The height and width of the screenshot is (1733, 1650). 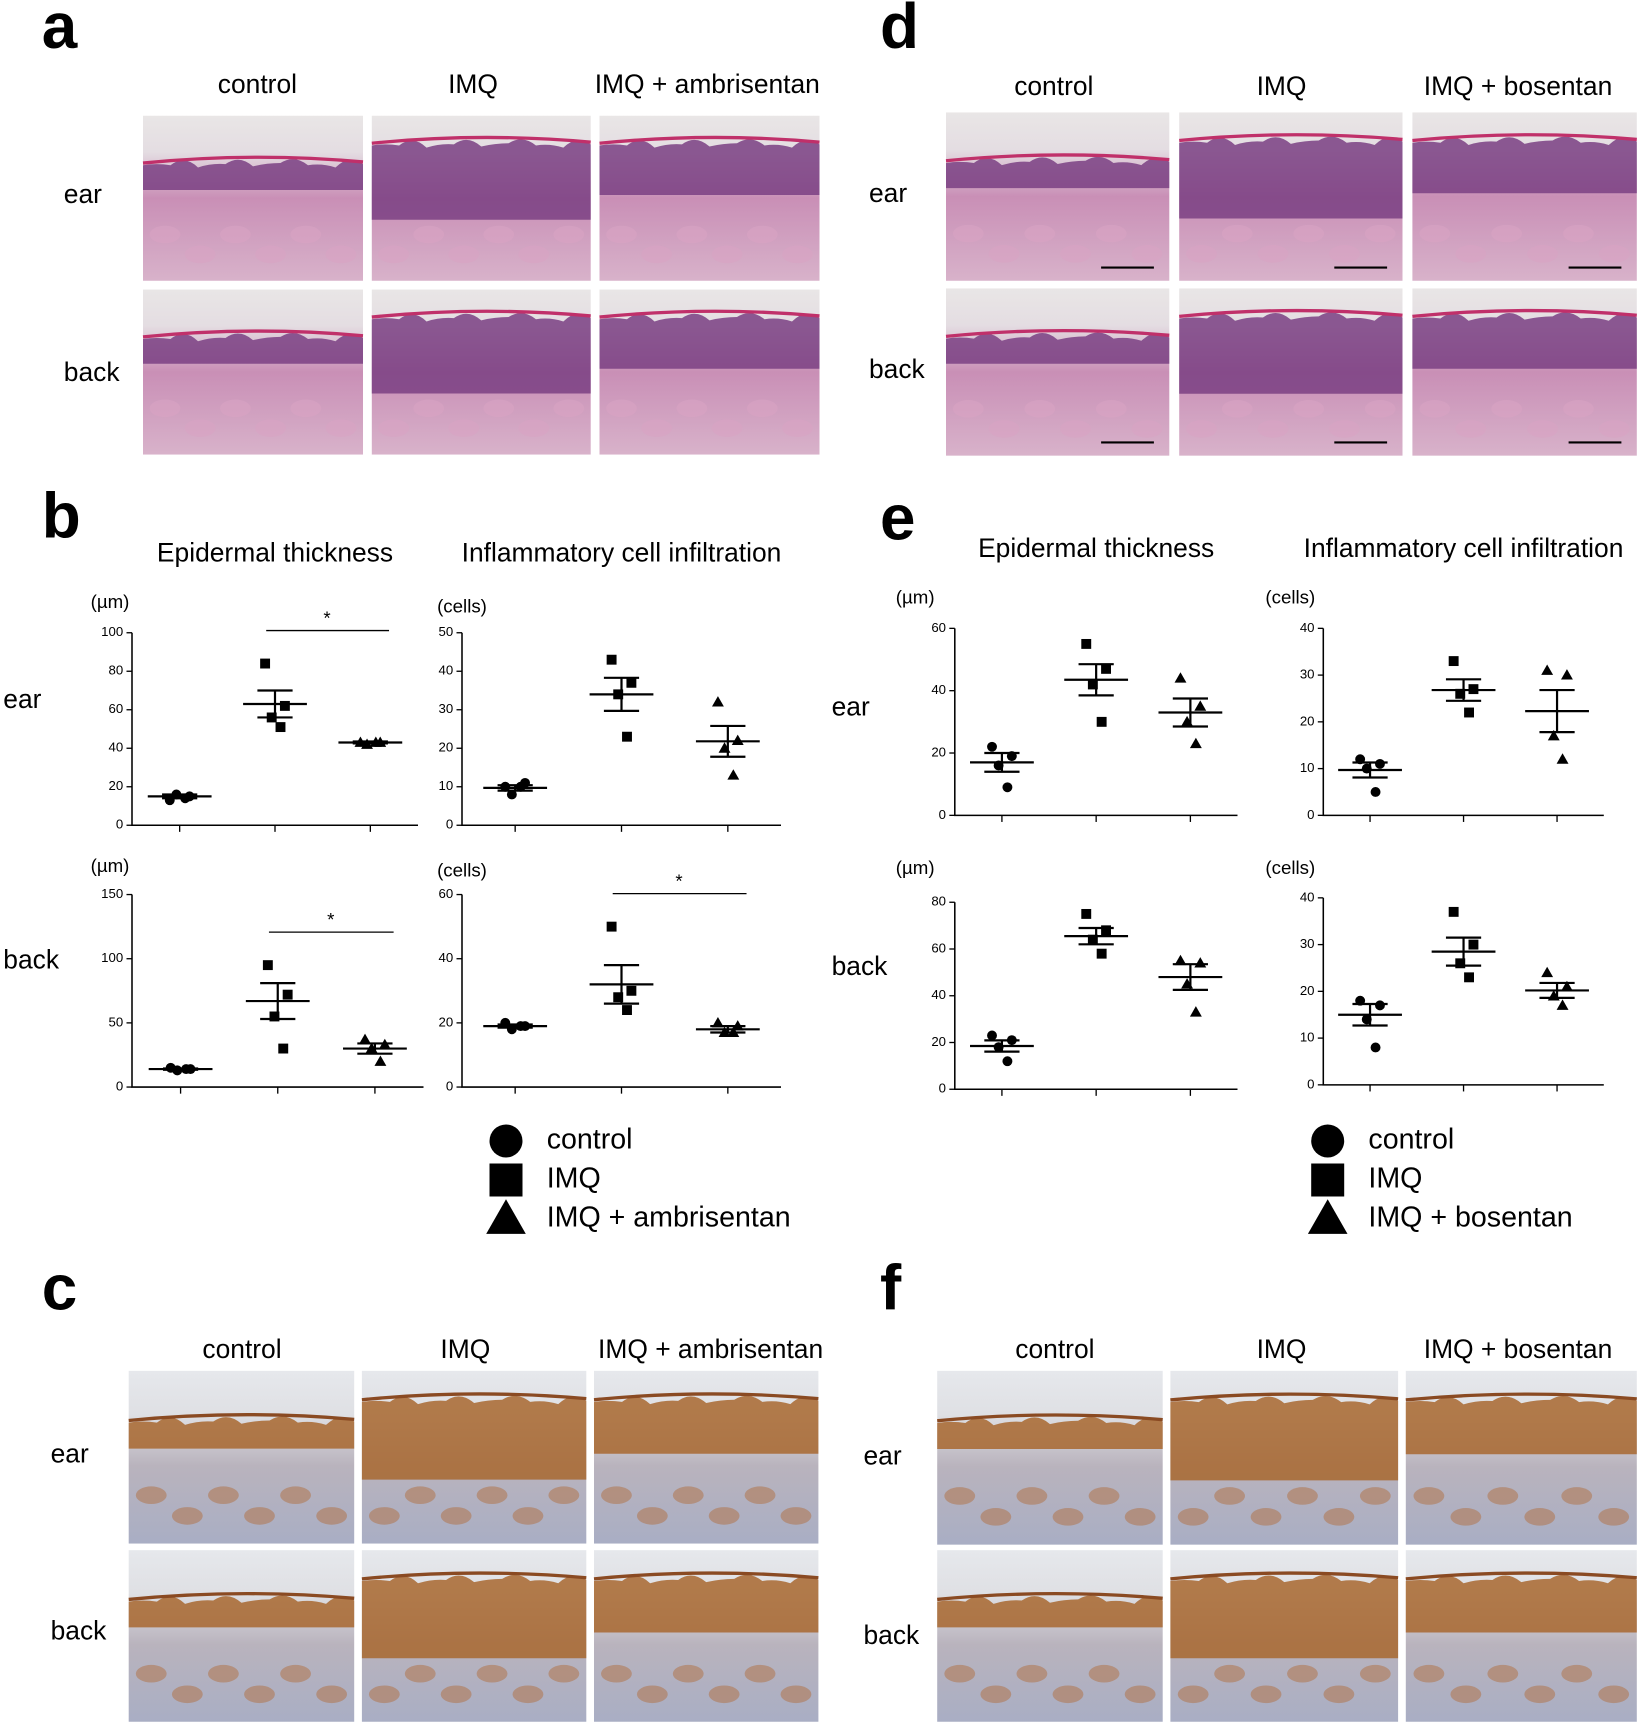 I want to click on legend-marker, so click(x=506, y=1216).